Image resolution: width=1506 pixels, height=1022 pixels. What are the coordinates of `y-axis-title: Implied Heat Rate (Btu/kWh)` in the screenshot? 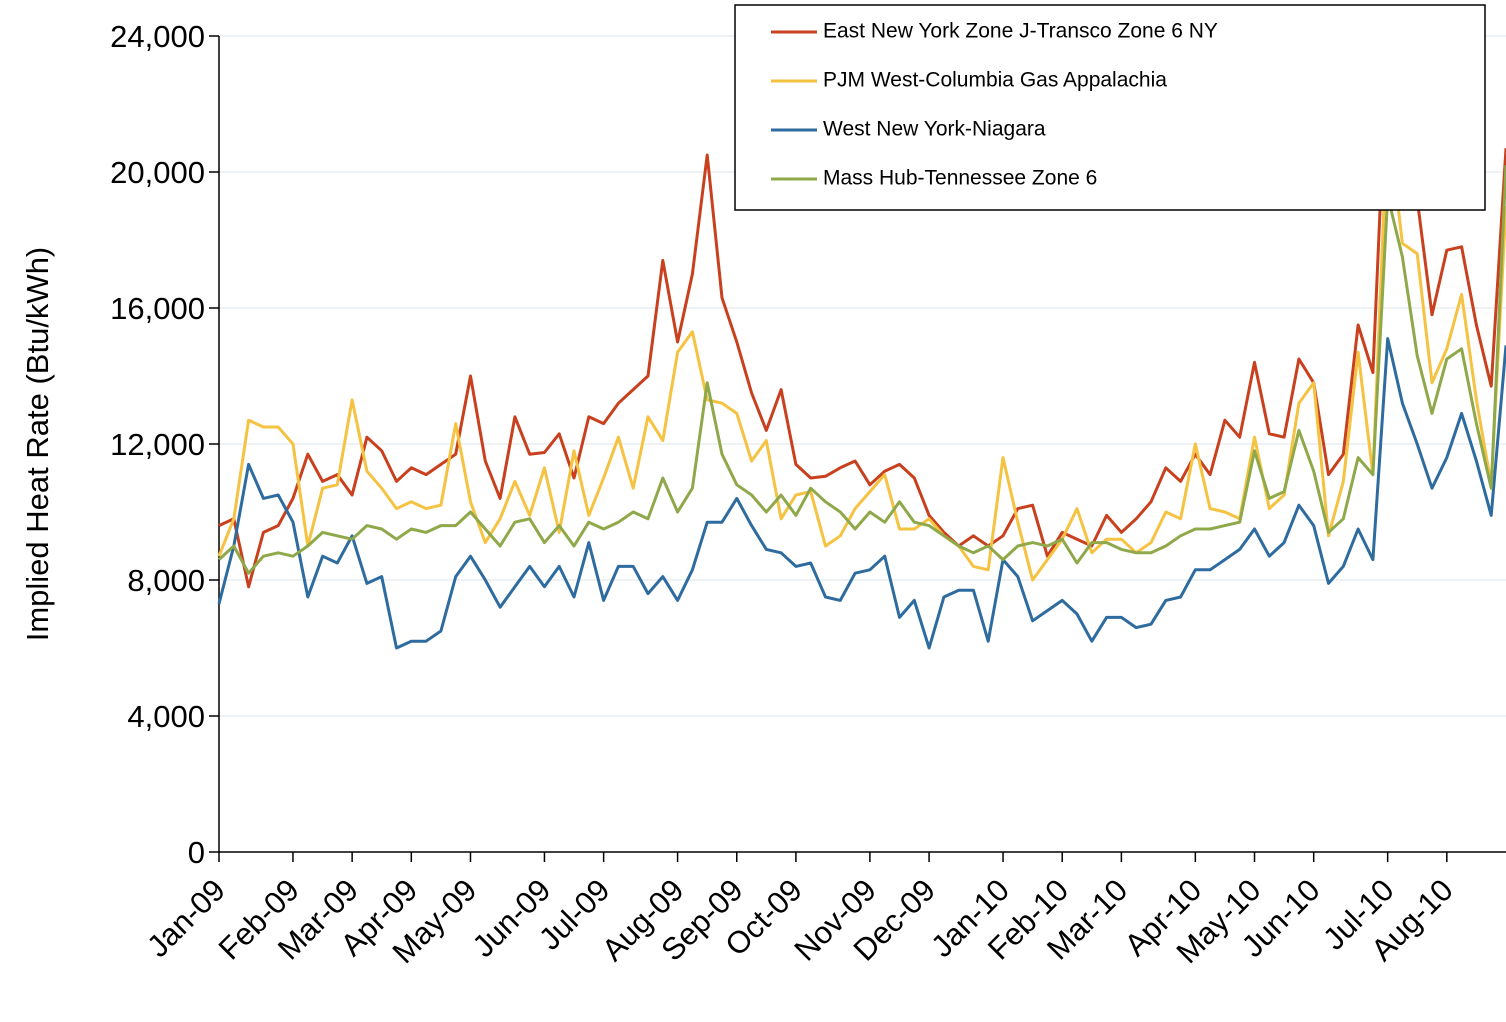 It's located at (37, 444).